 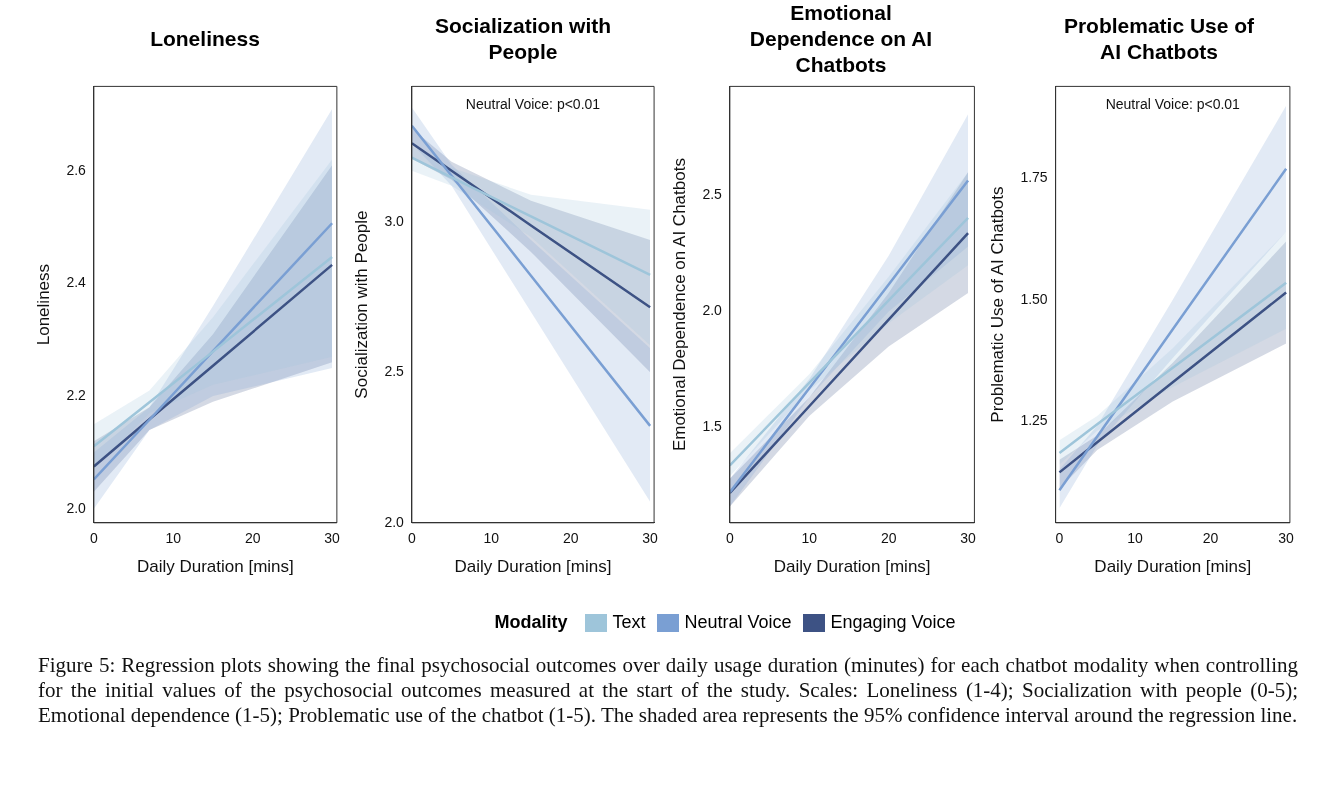 What do you see at coordinates (893, 622) in the screenshot?
I see `legend-label: Engaging Voice` at bounding box center [893, 622].